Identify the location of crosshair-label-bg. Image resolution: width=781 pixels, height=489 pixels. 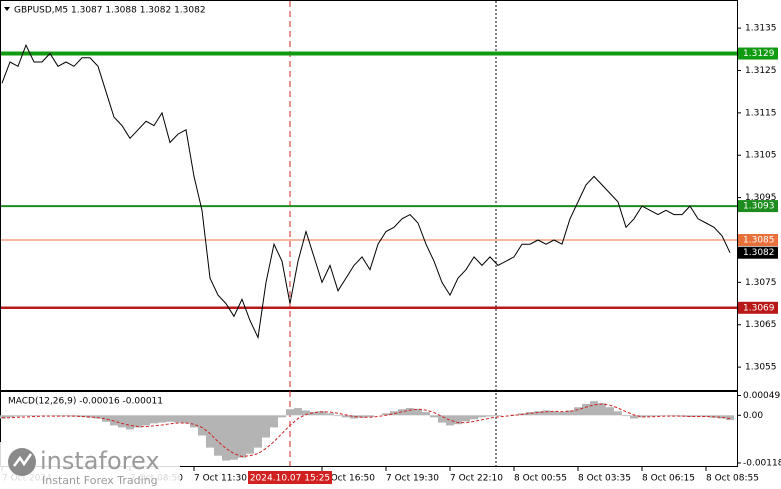
(290, 477).